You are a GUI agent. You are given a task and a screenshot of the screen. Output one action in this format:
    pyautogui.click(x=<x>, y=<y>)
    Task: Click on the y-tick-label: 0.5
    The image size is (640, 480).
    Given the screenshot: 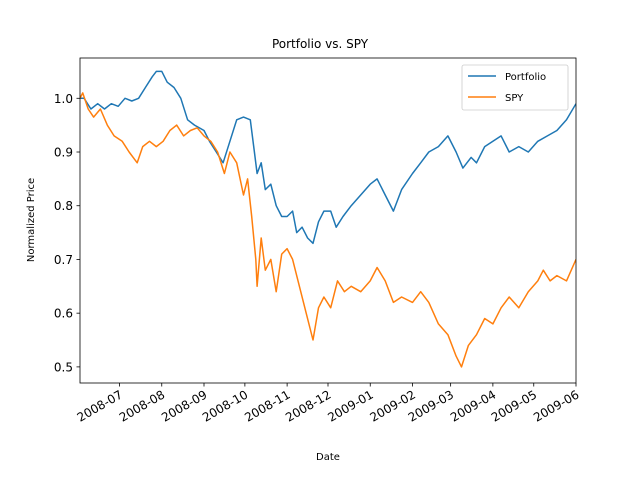 What is the action you would take?
    pyautogui.click(x=63, y=367)
    